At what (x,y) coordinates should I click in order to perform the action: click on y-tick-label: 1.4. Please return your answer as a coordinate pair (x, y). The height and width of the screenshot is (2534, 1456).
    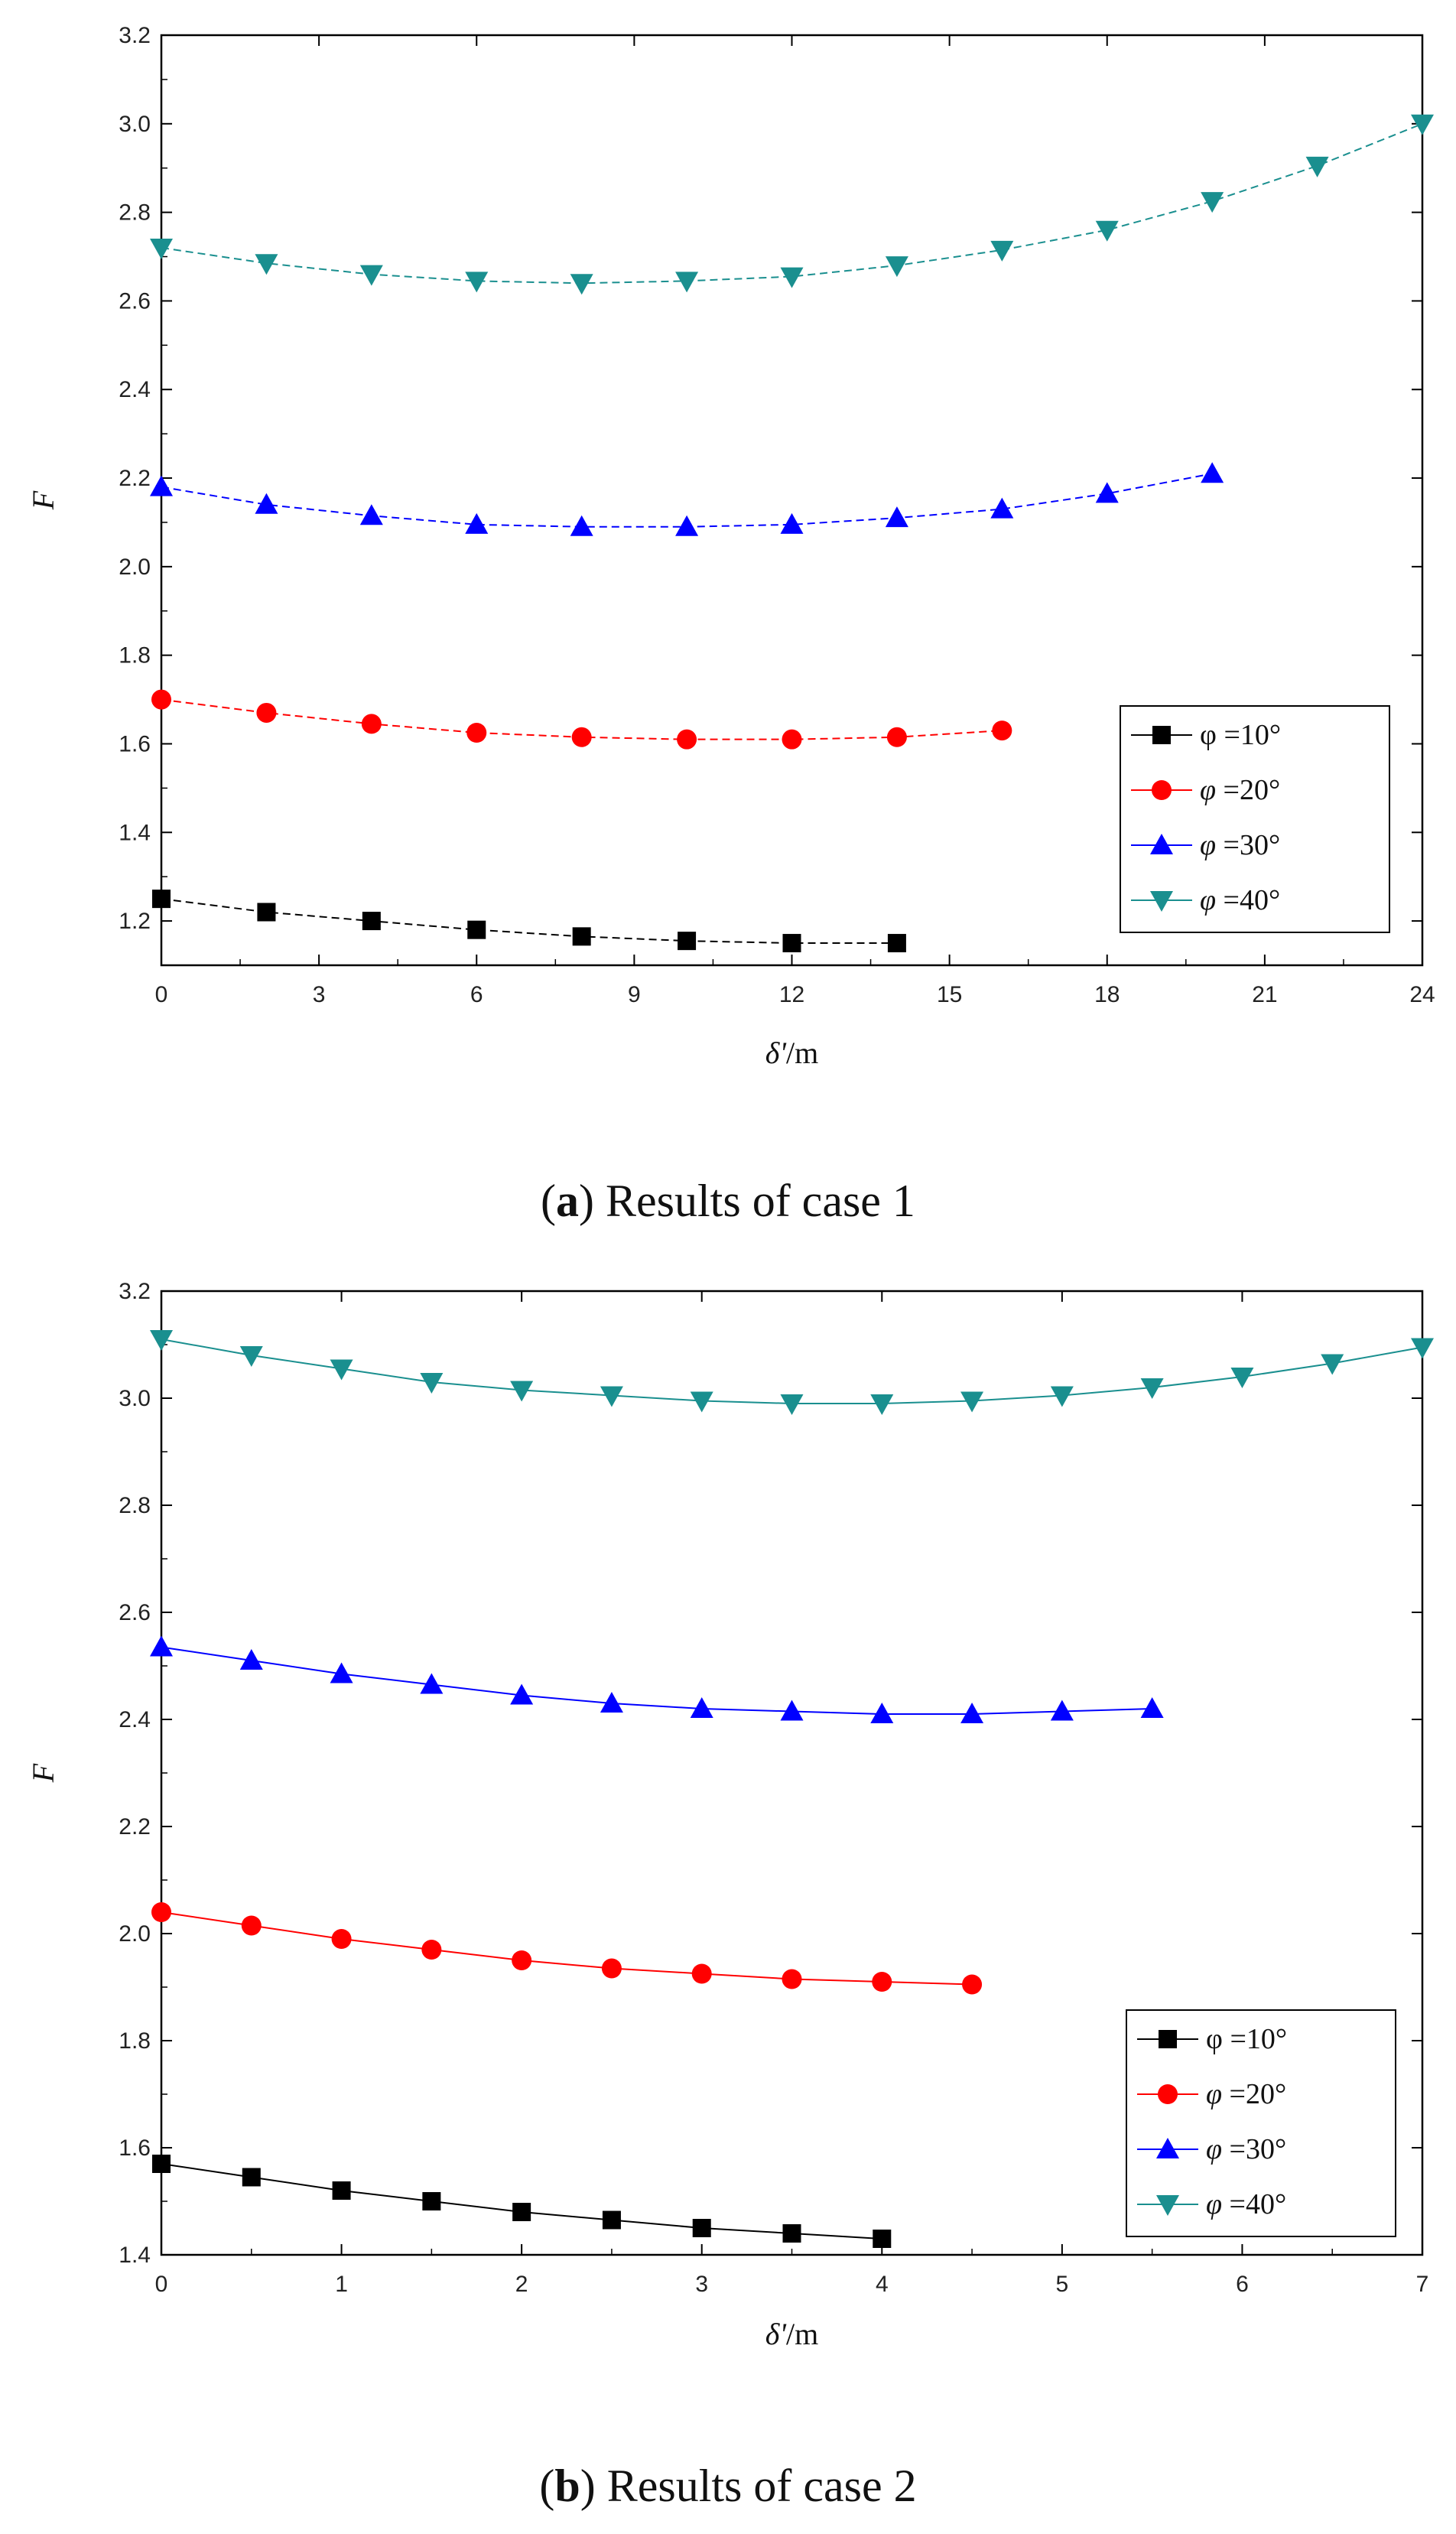
    Looking at the image, I should click on (135, 832).